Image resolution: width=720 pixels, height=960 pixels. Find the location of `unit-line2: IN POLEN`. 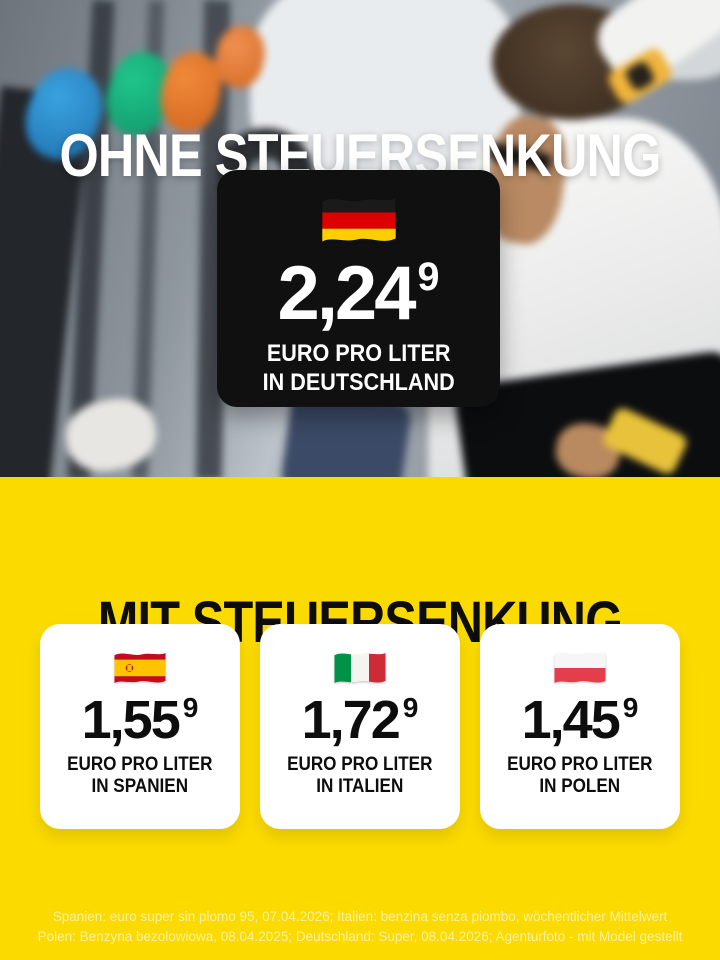

unit-line2: IN POLEN is located at coordinates (580, 786).